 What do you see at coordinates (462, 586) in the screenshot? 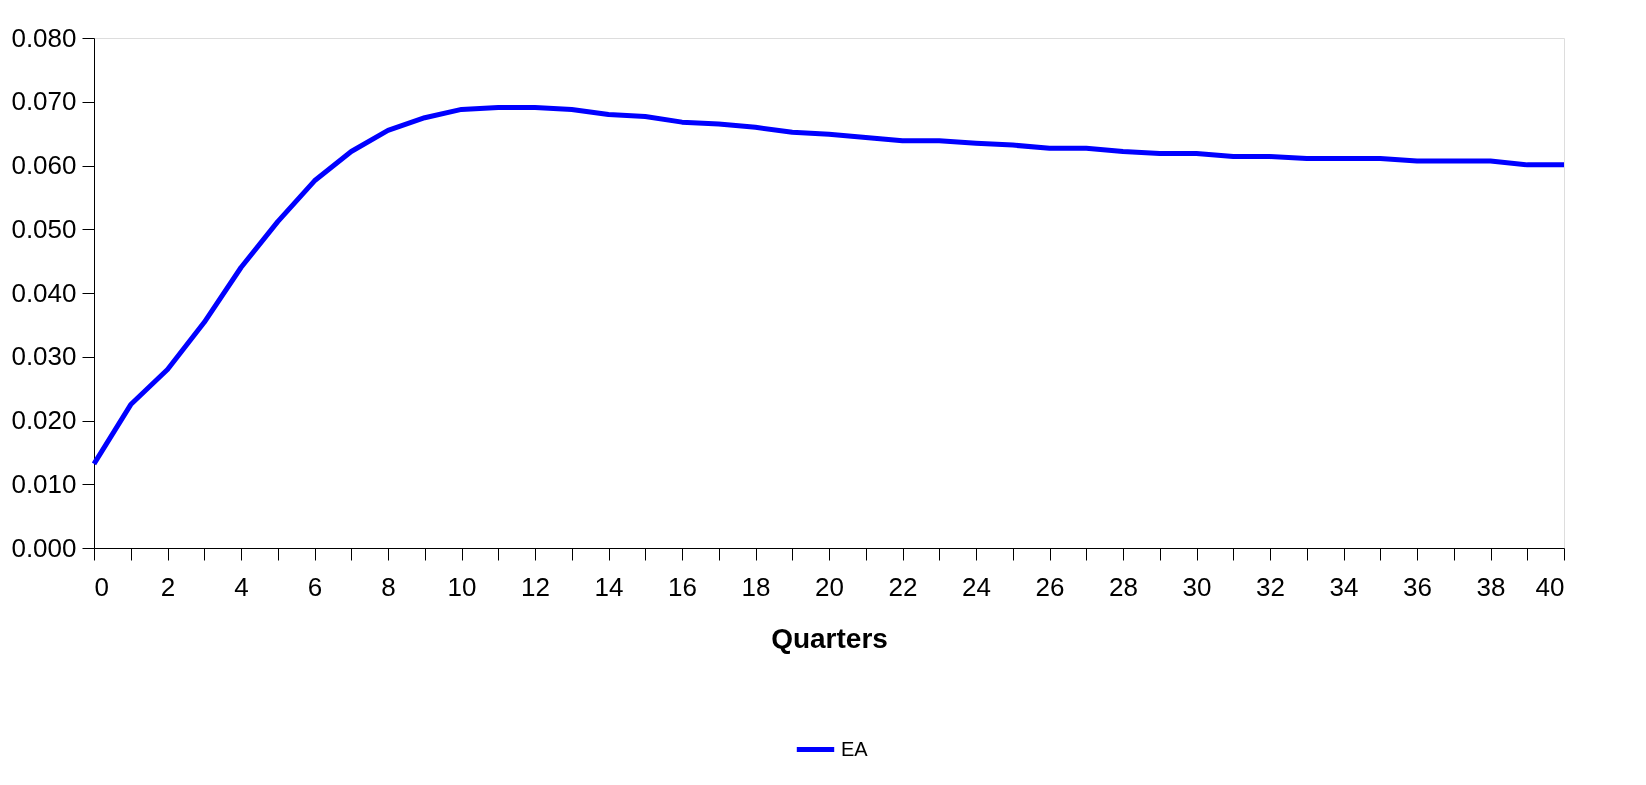
I see `x-tick-label: 10` at bounding box center [462, 586].